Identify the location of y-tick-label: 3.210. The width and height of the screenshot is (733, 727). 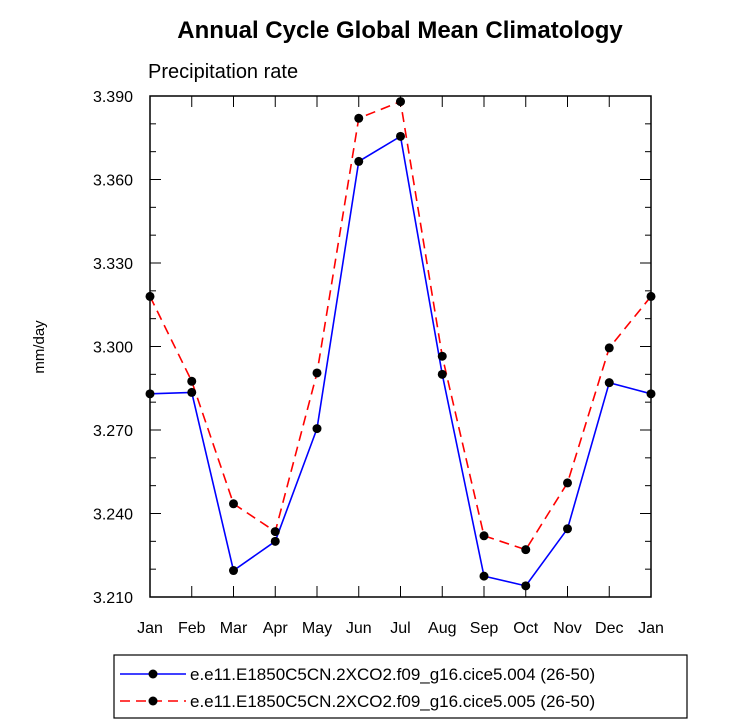
(113, 598).